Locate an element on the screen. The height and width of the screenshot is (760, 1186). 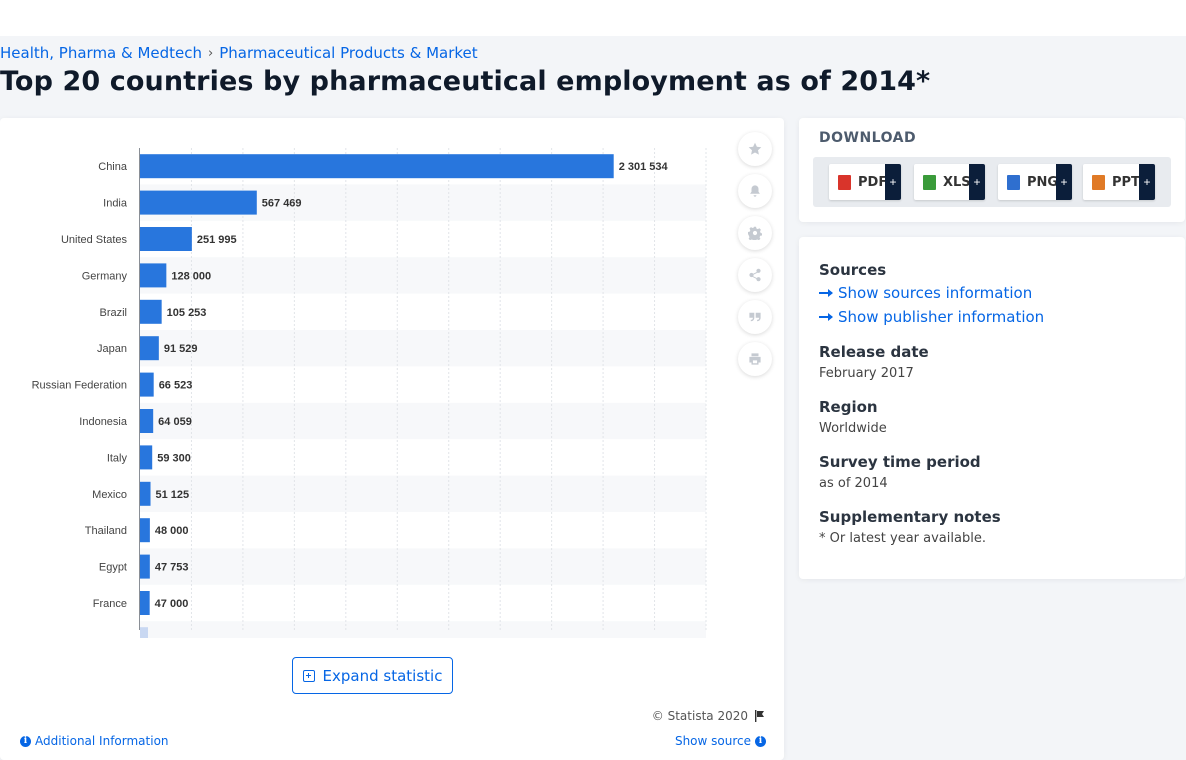
survey-period-value: as of 2014 is located at coordinates (853, 483).